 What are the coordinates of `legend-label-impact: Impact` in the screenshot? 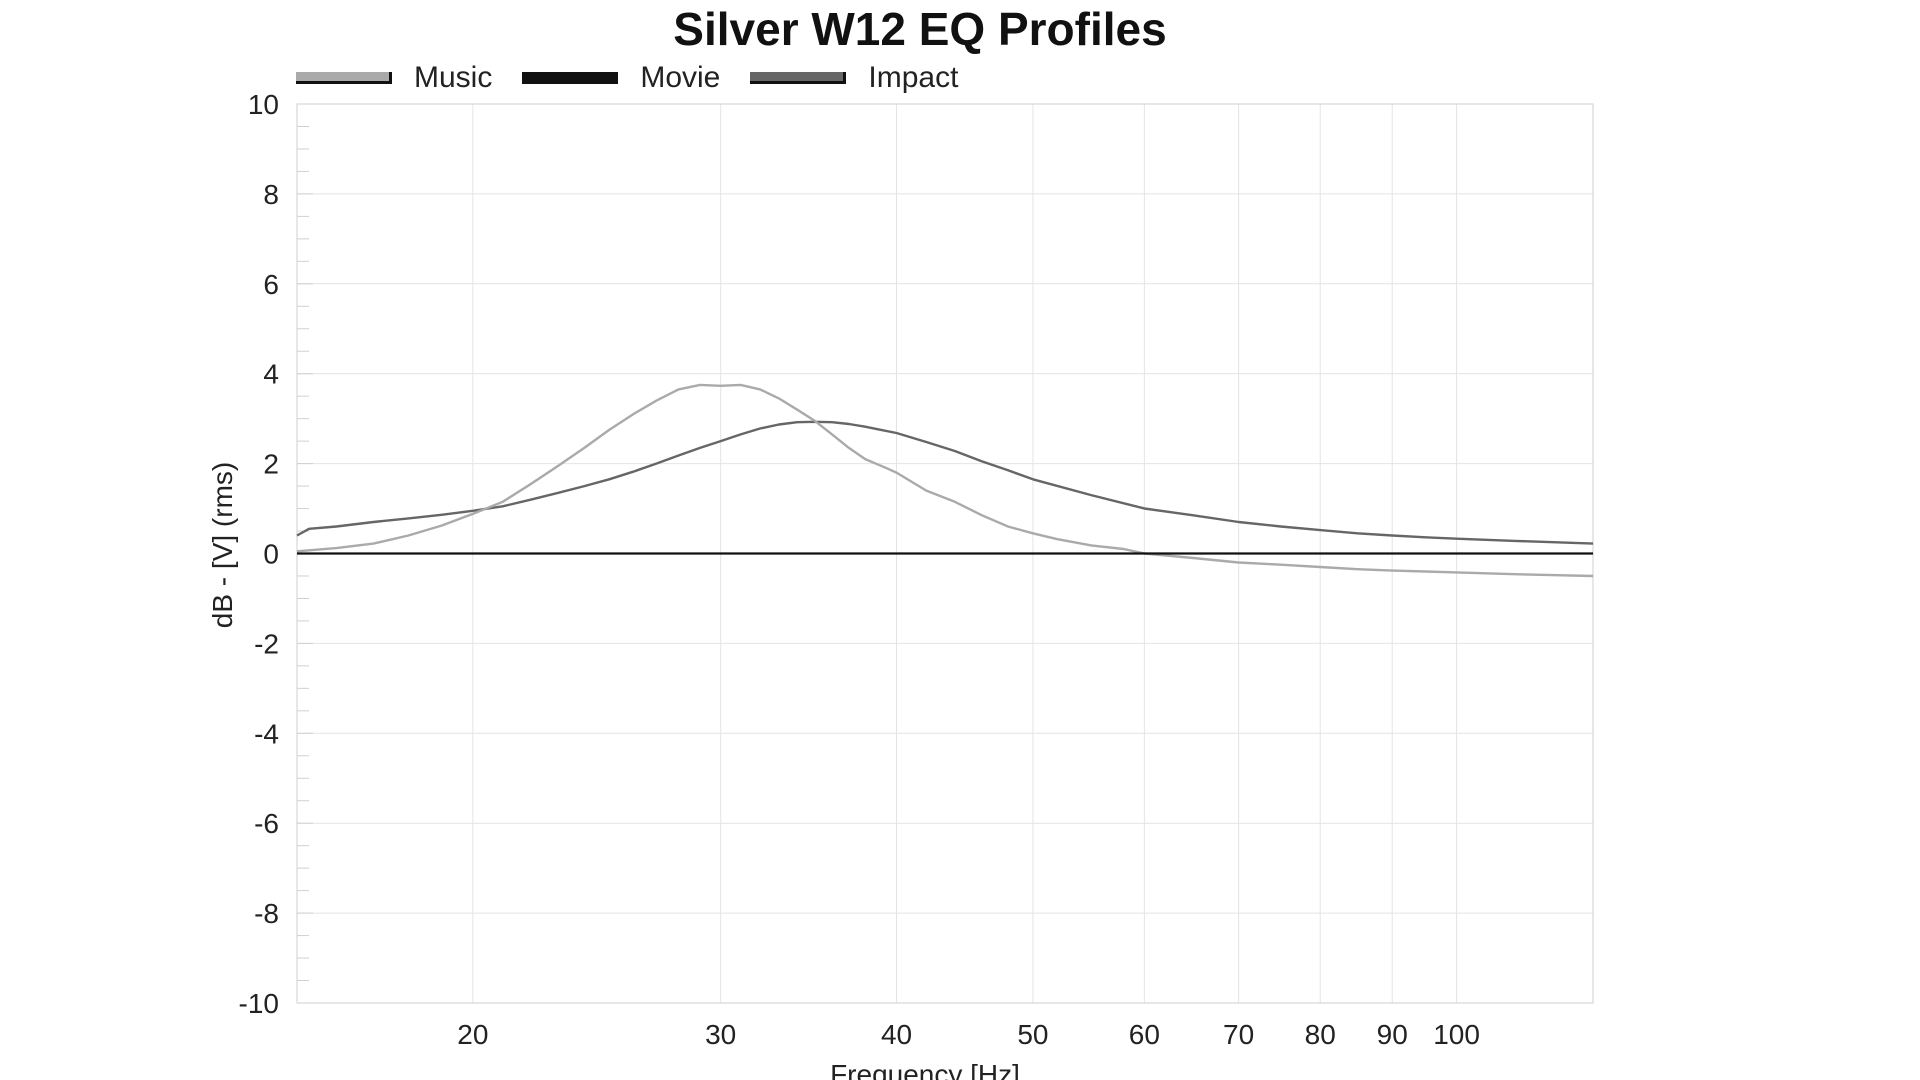 It's located at (913, 77).